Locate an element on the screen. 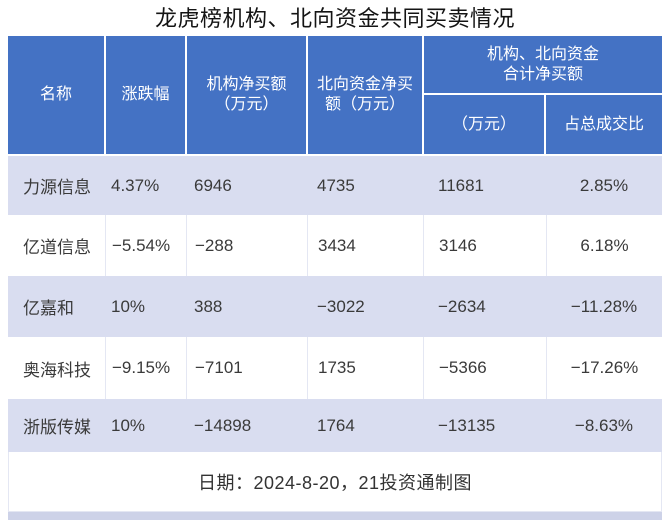 Image resolution: width=670 pixels, height=520 pixels. cell-combined-net: −2634 is located at coordinates (462, 306).